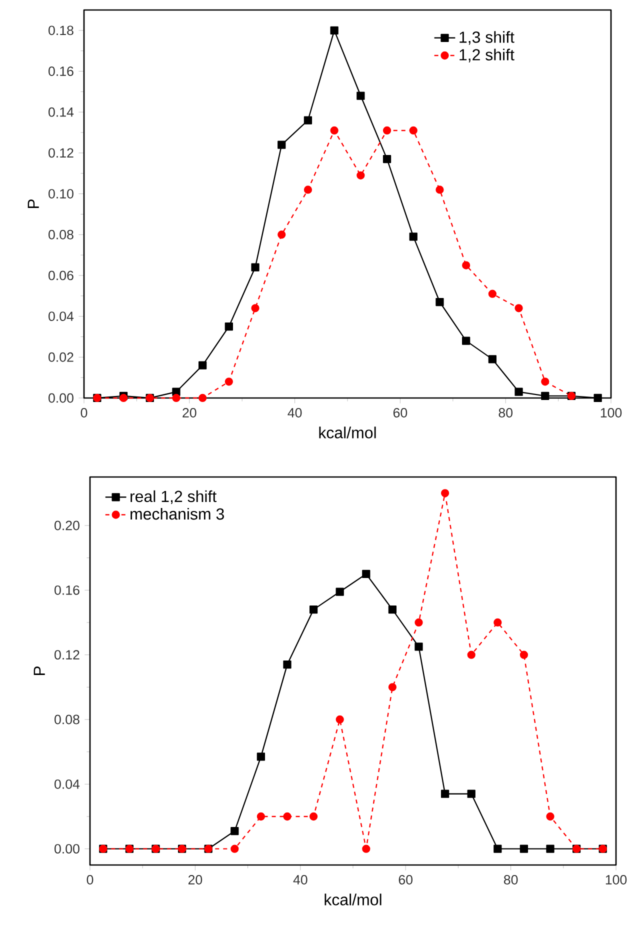 The image size is (636, 934). What do you see at coordinates (177, 514) in the screenshot?
I see `legend-label: mechanism 3` at bounding box center [177, 514].